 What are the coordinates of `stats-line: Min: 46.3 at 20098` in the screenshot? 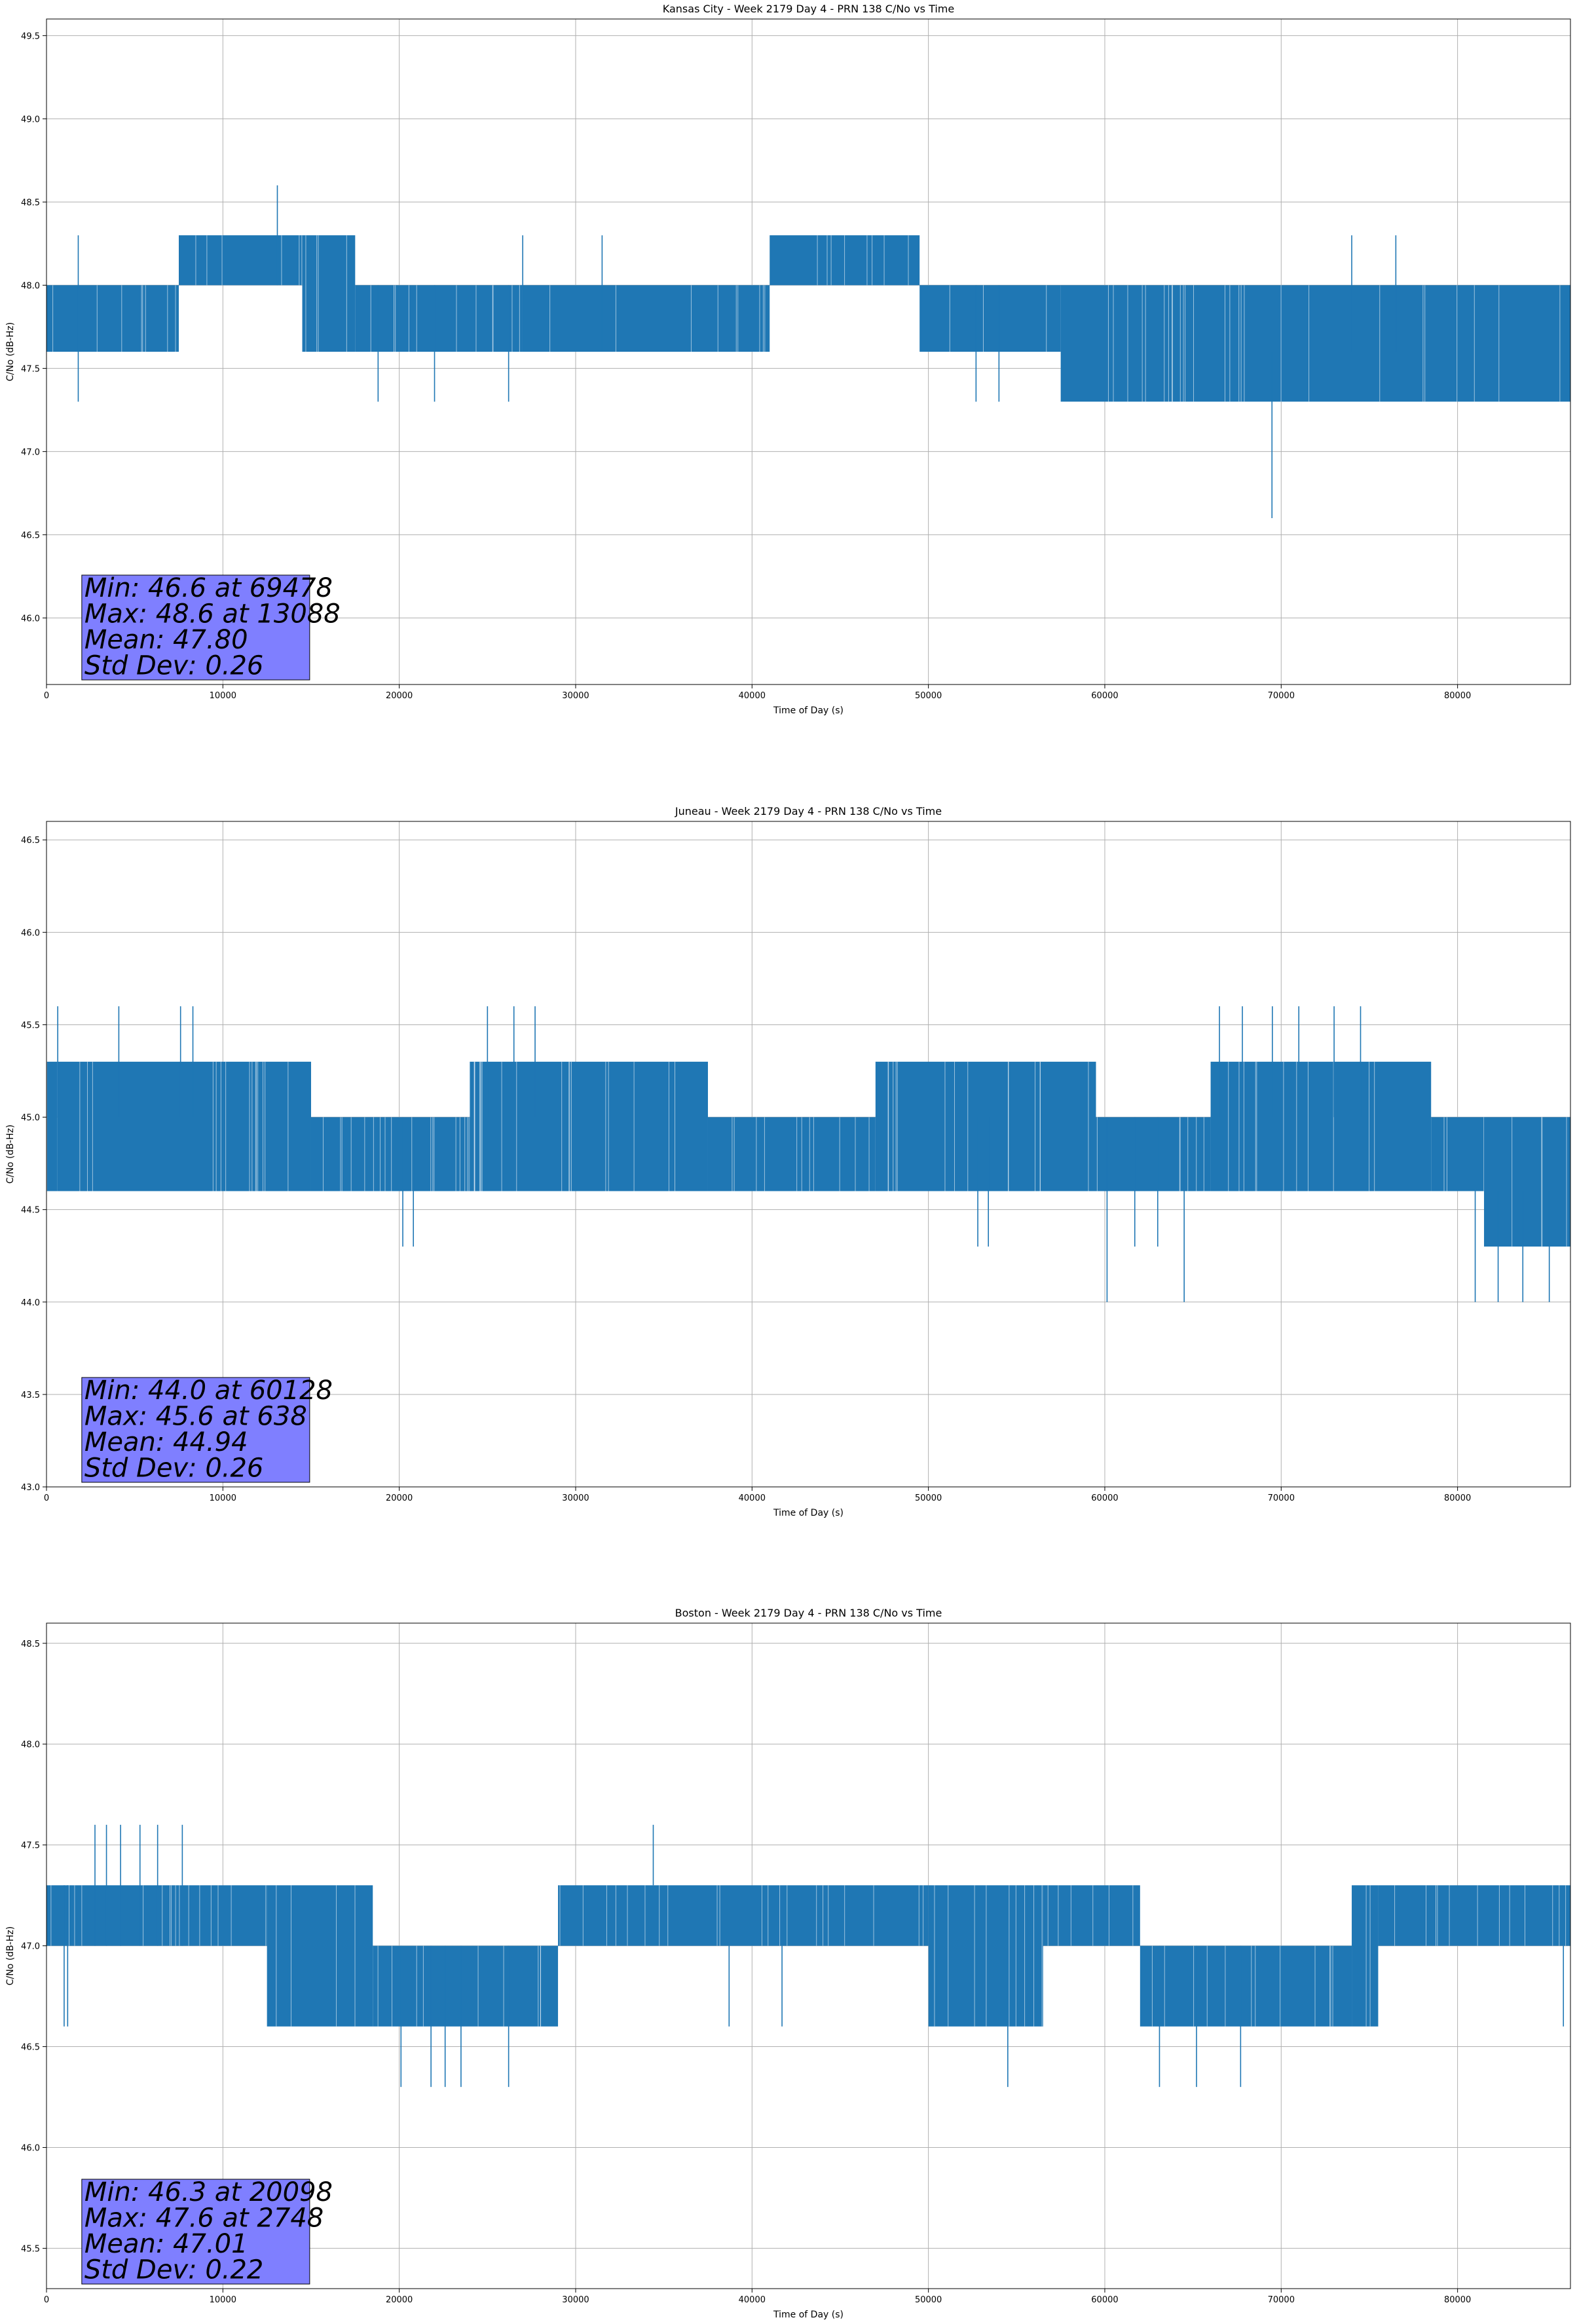 It's located at (208, 2192).